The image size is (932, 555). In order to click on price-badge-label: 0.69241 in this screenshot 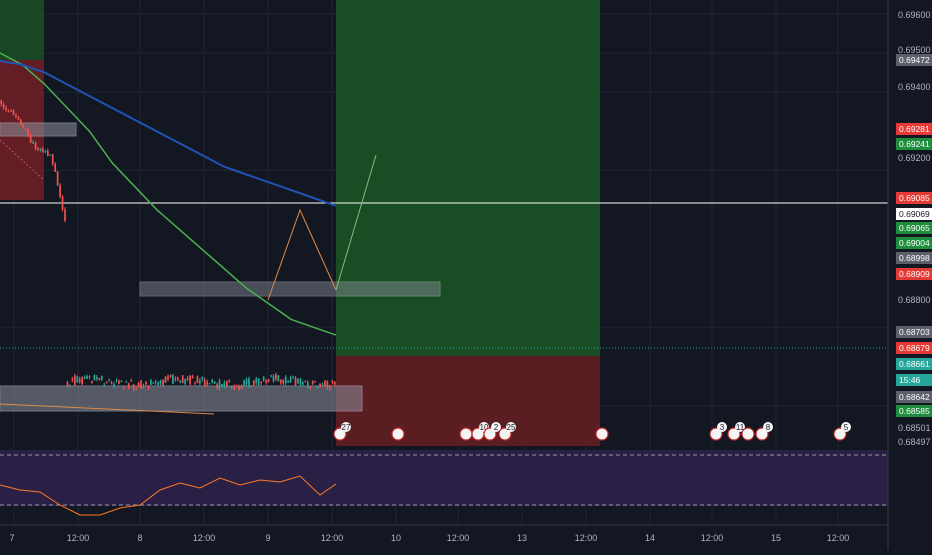, I will do `click(914, 144)`.